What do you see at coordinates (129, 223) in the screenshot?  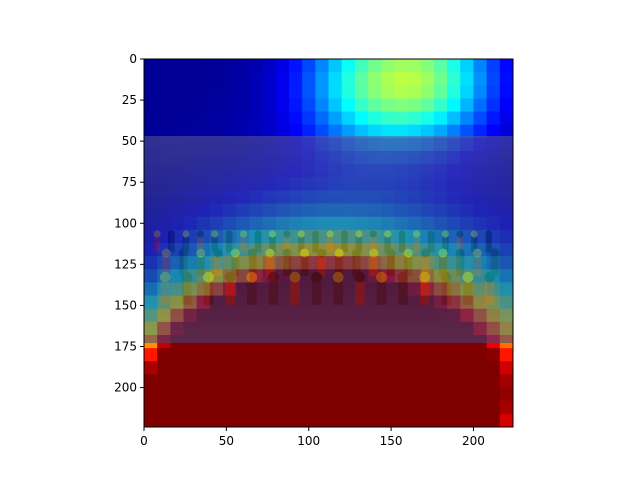 I see `y-axis: 0 25 50 75 100 125 150 175 200` at bounding box center [129, 223].